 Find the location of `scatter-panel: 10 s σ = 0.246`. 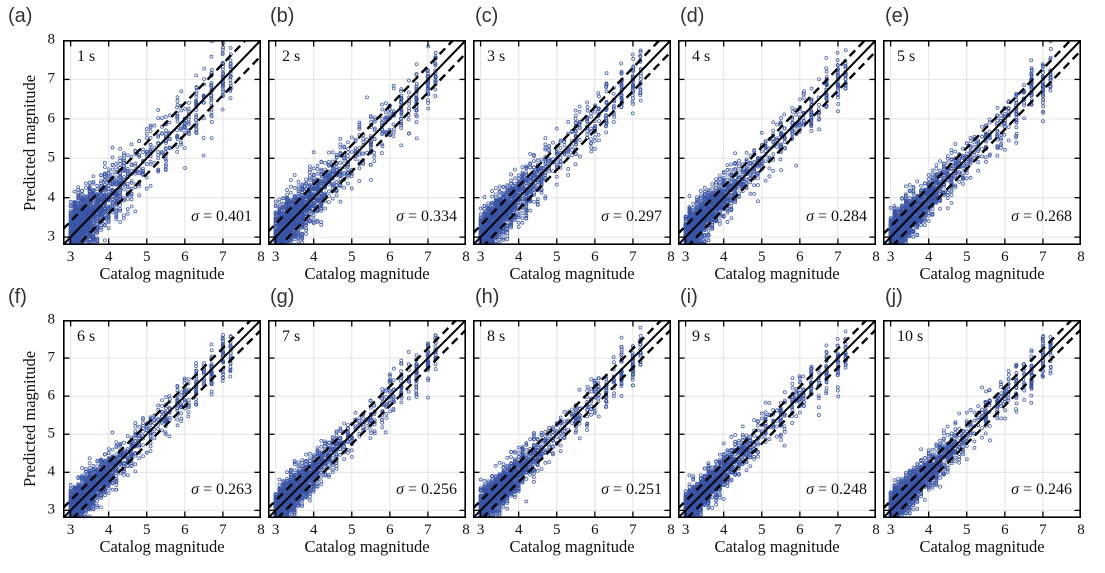

scatter-panel: 10 s σ = 0.246 is located at coordinates (982, 419).